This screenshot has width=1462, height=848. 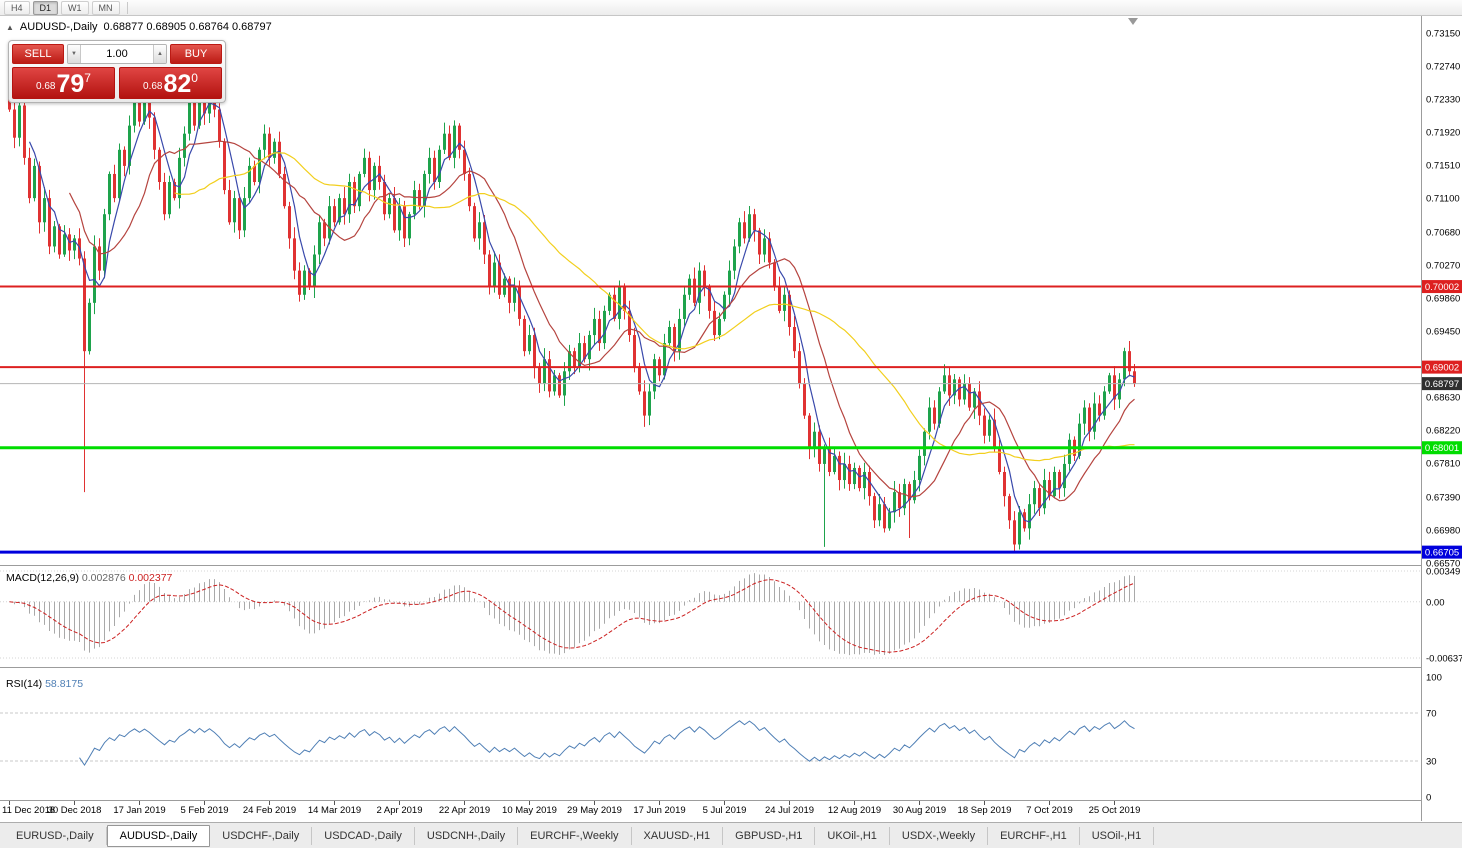 I want to click on one-click-trading-panel: SELL ▼ 1.00 ▲ BUY 0.68 79 7 0.68 82 0, so click(x=117, y=71).